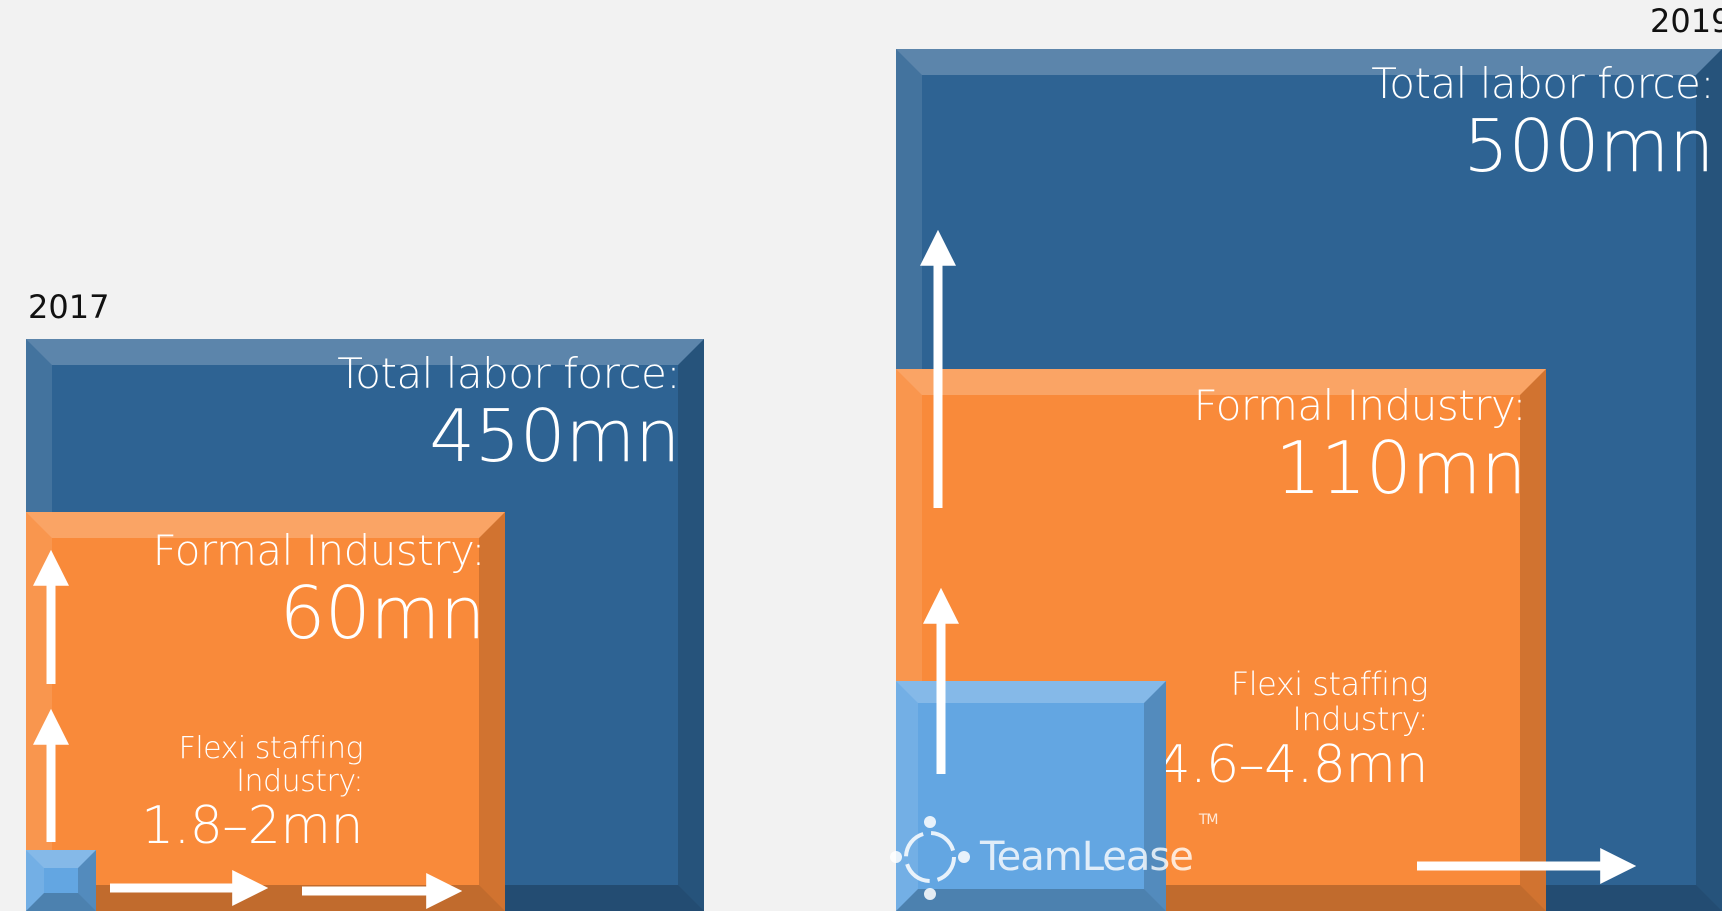  Describe the element at coordinates (271, 748) in the screenshot. I see `flexi-staffing-title-line1-2017: Flexi staffing` at that location.